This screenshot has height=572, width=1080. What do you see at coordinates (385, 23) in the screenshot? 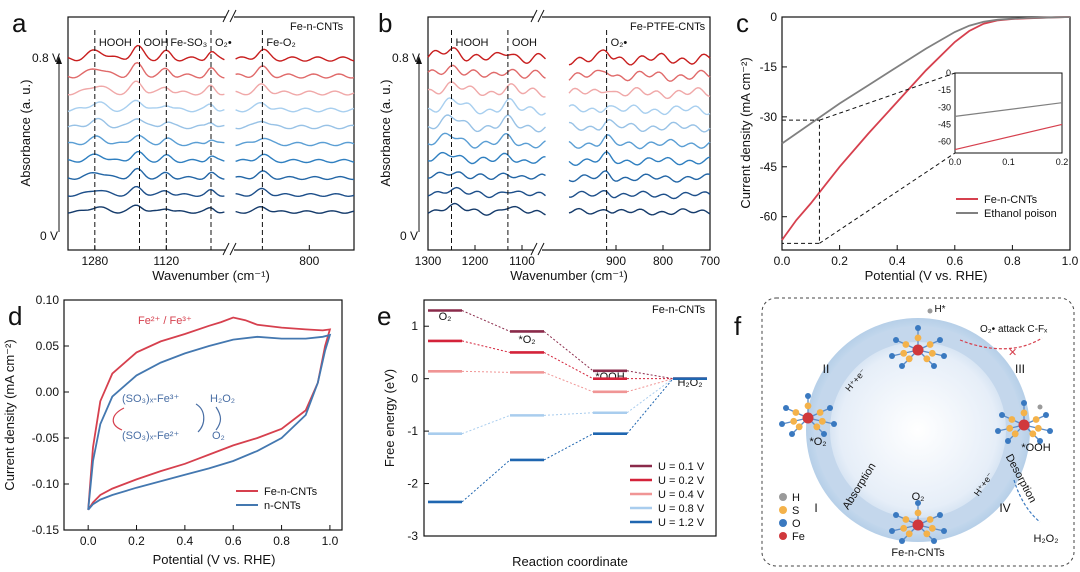
I see `panel-label-b: b` at bounding box center [385, 23].